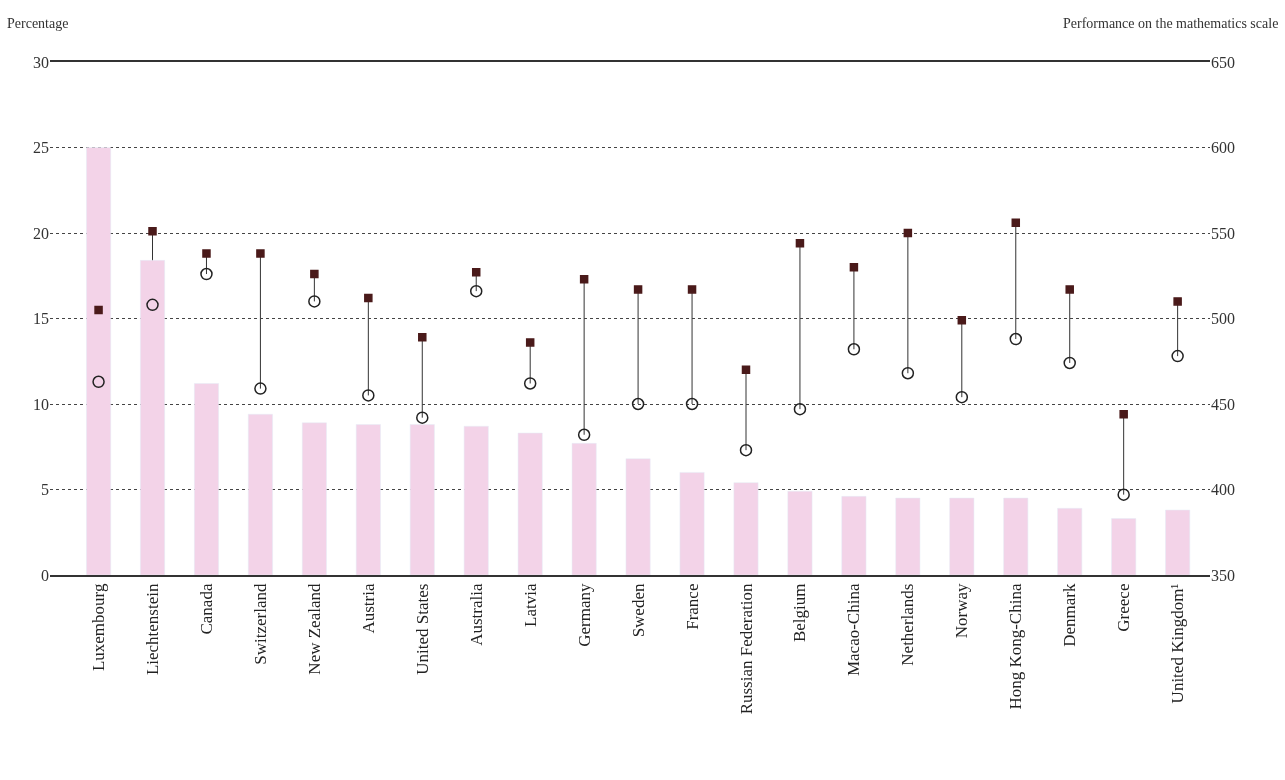  What do you see at coordinates (1223, 404) in the screenshot?
I see `y2-tick-label: 450` at bounding box center [1223, 404].